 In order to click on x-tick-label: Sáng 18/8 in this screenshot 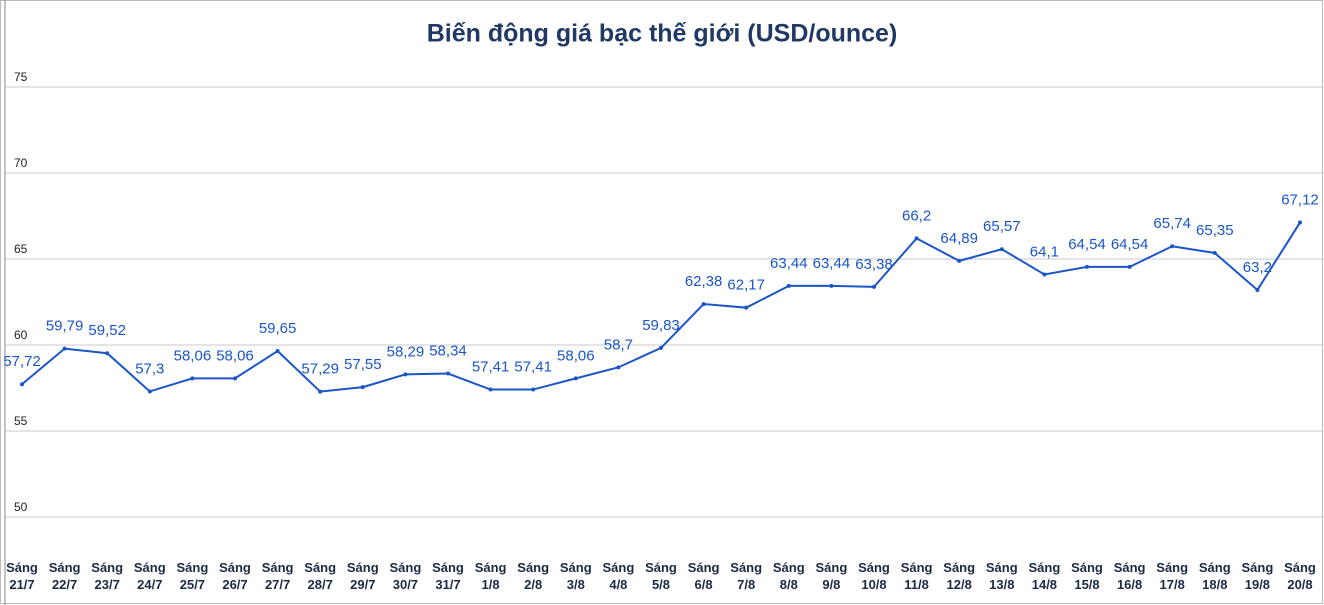, I will do `click(1214, 576)`.